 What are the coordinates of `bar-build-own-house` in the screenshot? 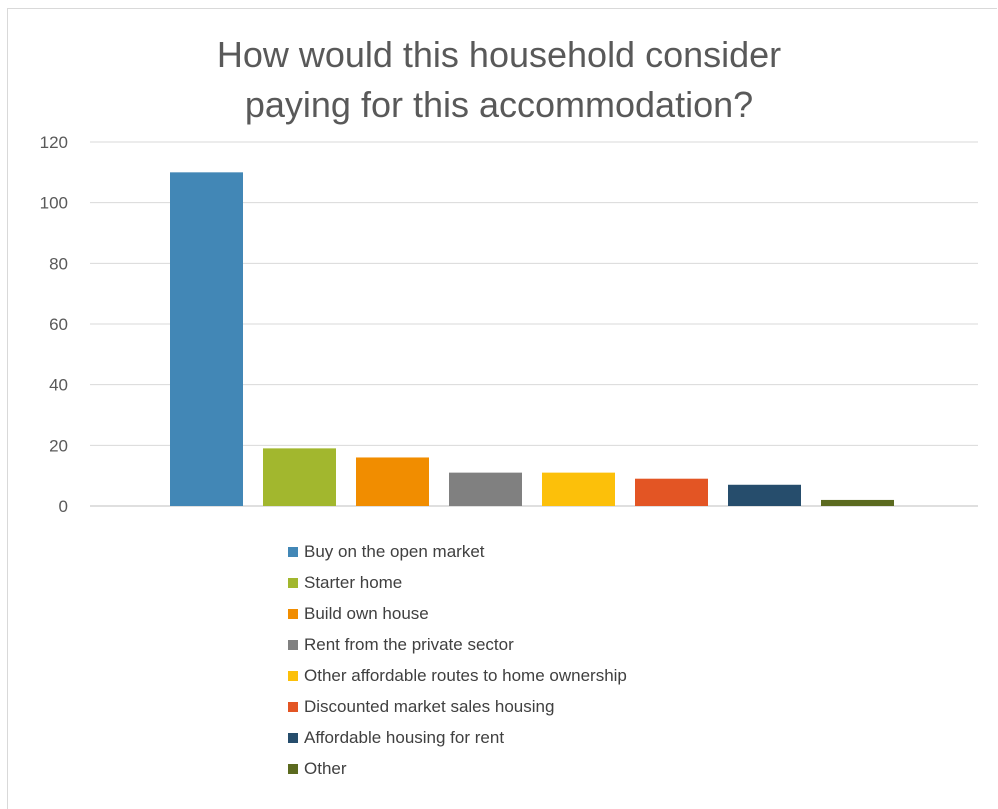 It's located at (392, 481).